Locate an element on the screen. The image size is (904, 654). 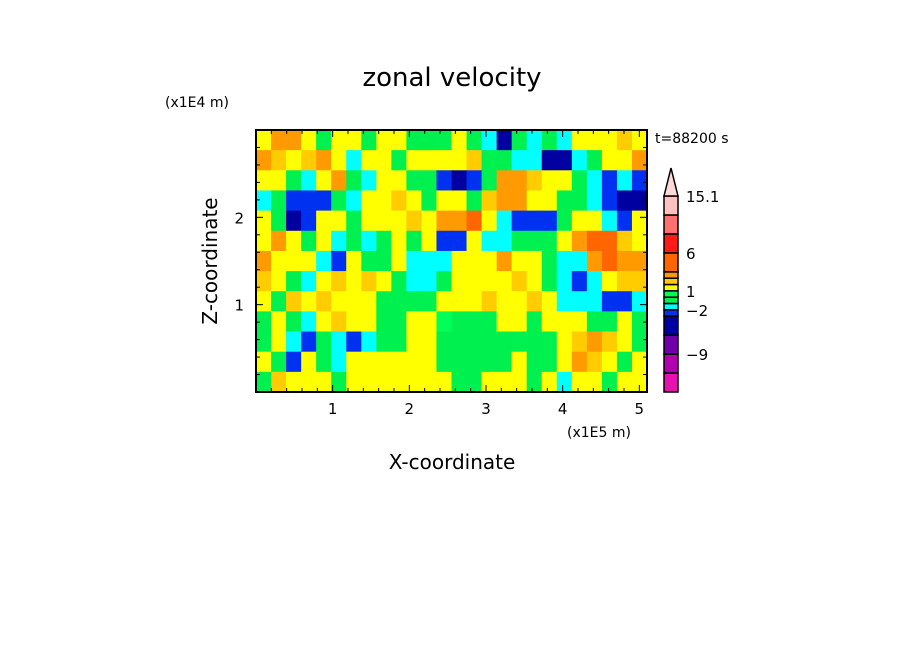
x-tick-label: 4 is located at coordinates (563, 409).